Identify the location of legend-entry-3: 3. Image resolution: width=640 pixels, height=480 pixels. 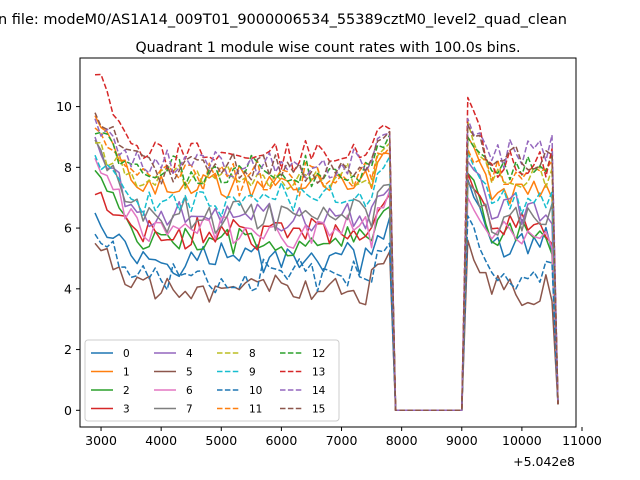
(110, 410).